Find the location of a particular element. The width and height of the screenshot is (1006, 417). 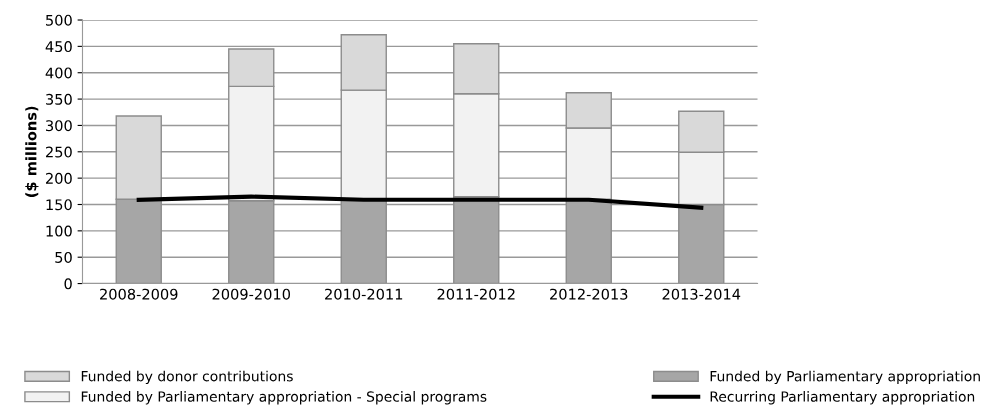

x-tick-label: 2011-2012 is located at coordinates (476, 294).